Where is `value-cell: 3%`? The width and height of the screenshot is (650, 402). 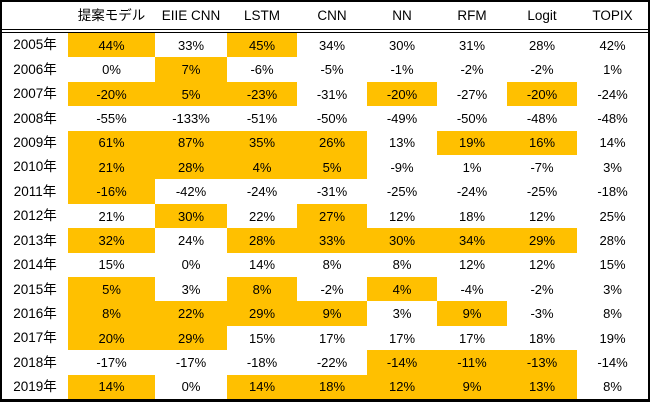
value-cell: 3% is located at coordinates (612, 167).